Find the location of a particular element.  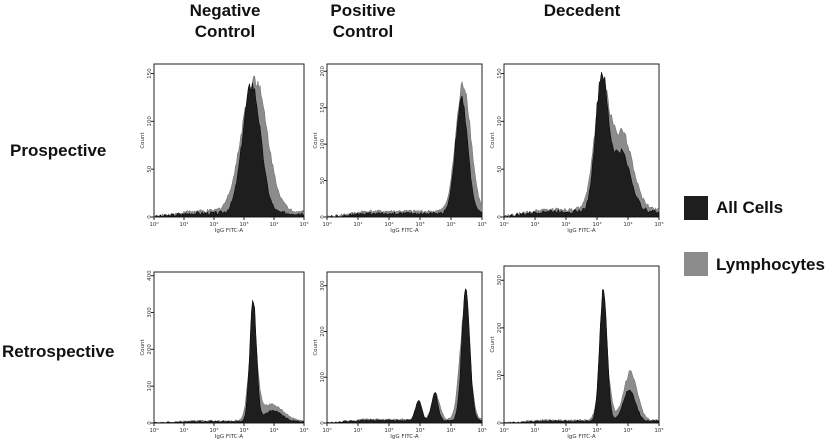

column-header-negative-control: Negative Control is located at coordinates (225, 21).